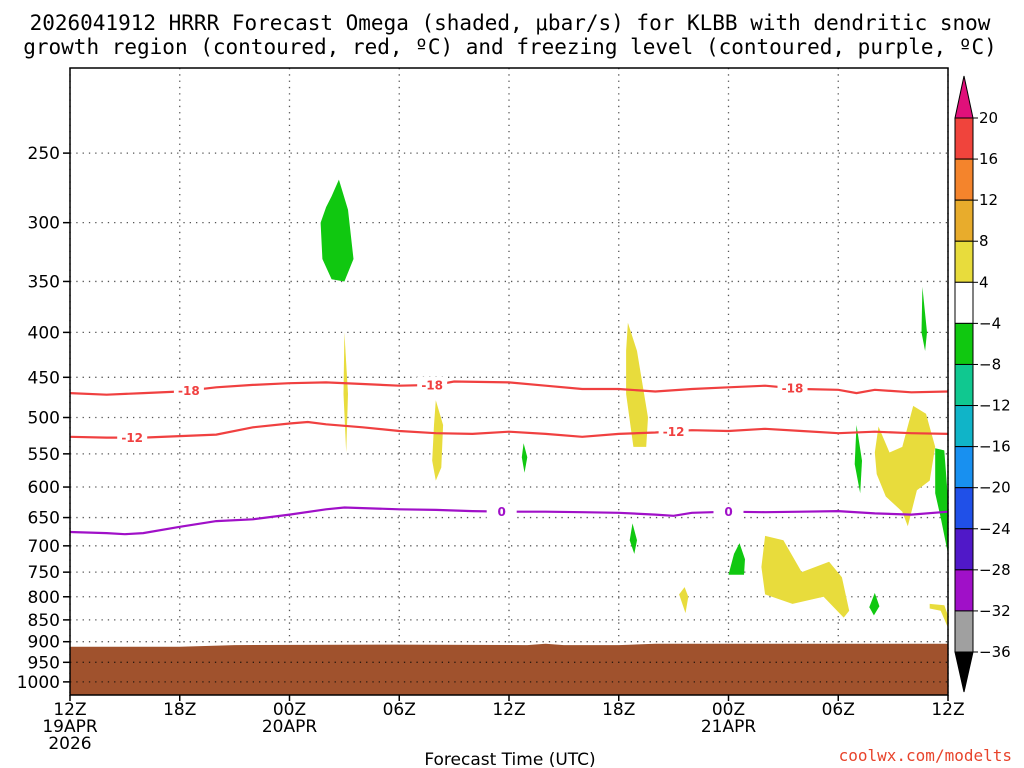  I want to click on colorbar: 20 16 12 8 4 −4 −8 −12 −16 −20 −24 −28 −32 −36, so click(982, 384).